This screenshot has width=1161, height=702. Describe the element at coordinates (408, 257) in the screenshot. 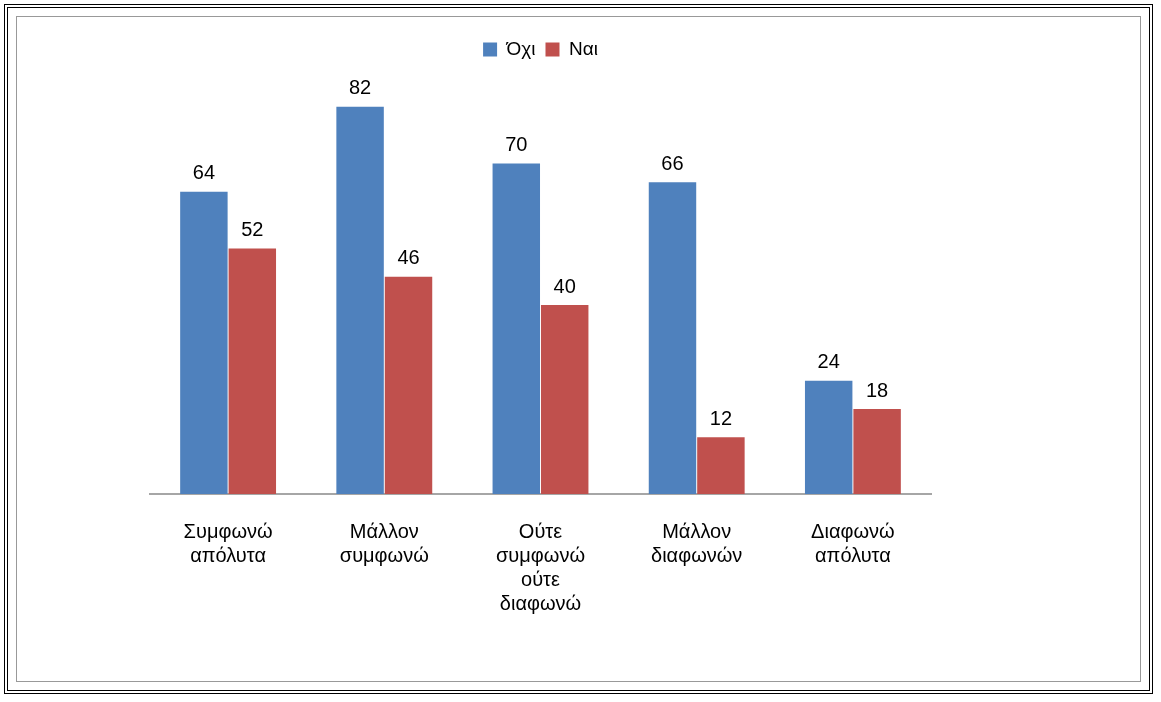

I see `data-label: 46` at that location.